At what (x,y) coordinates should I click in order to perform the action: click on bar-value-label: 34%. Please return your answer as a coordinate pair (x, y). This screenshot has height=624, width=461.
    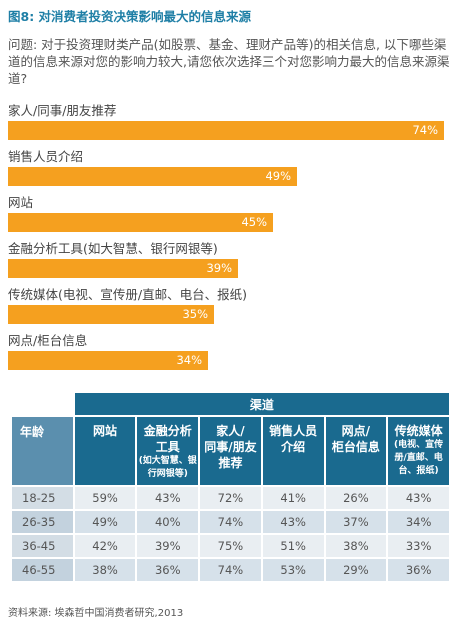
    Looking at the image, I should click on (189, 360).